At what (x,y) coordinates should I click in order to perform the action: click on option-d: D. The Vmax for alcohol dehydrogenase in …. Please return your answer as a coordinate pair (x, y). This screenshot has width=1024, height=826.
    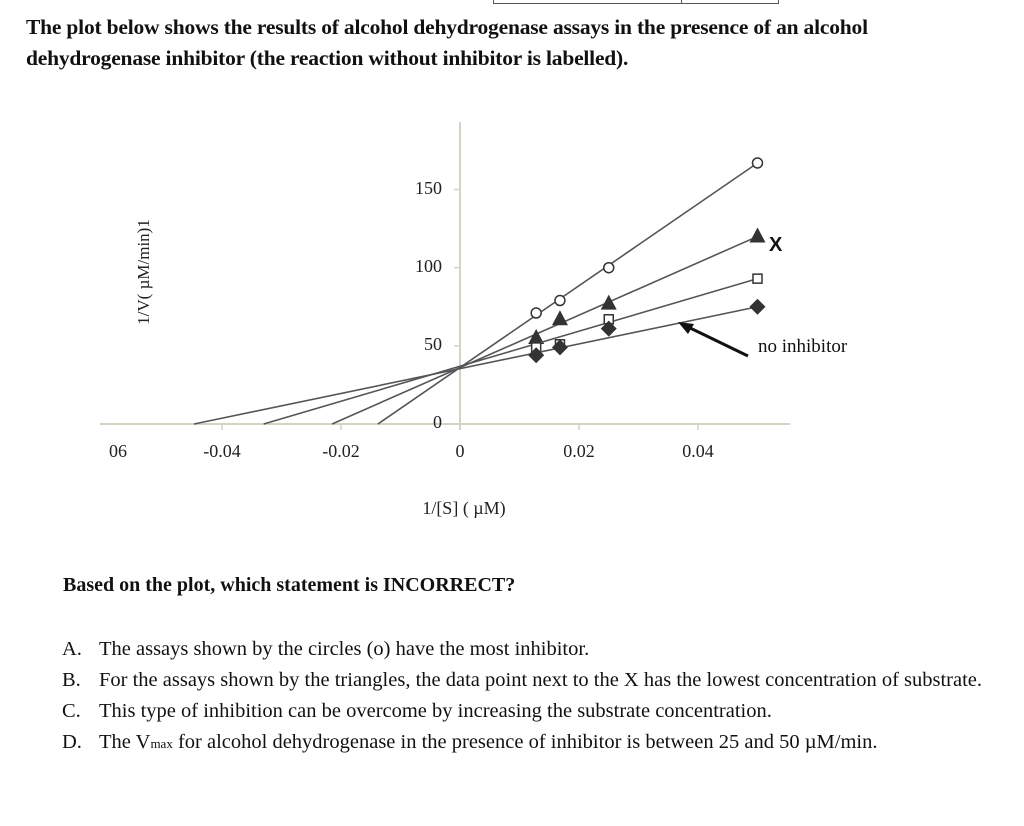
    Looking at the image, I should click on (532, 743).